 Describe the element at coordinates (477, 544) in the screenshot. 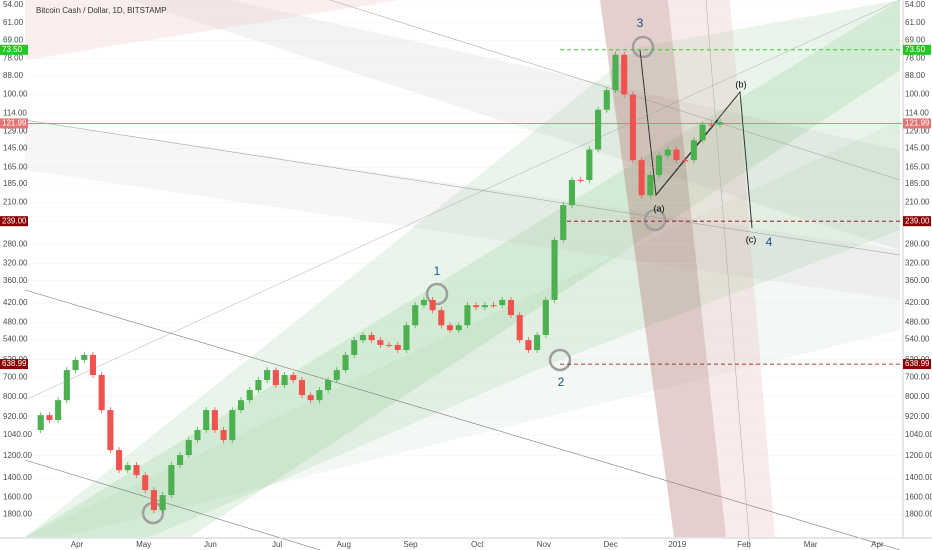

I see `x-tick-label: Oct` at that location.